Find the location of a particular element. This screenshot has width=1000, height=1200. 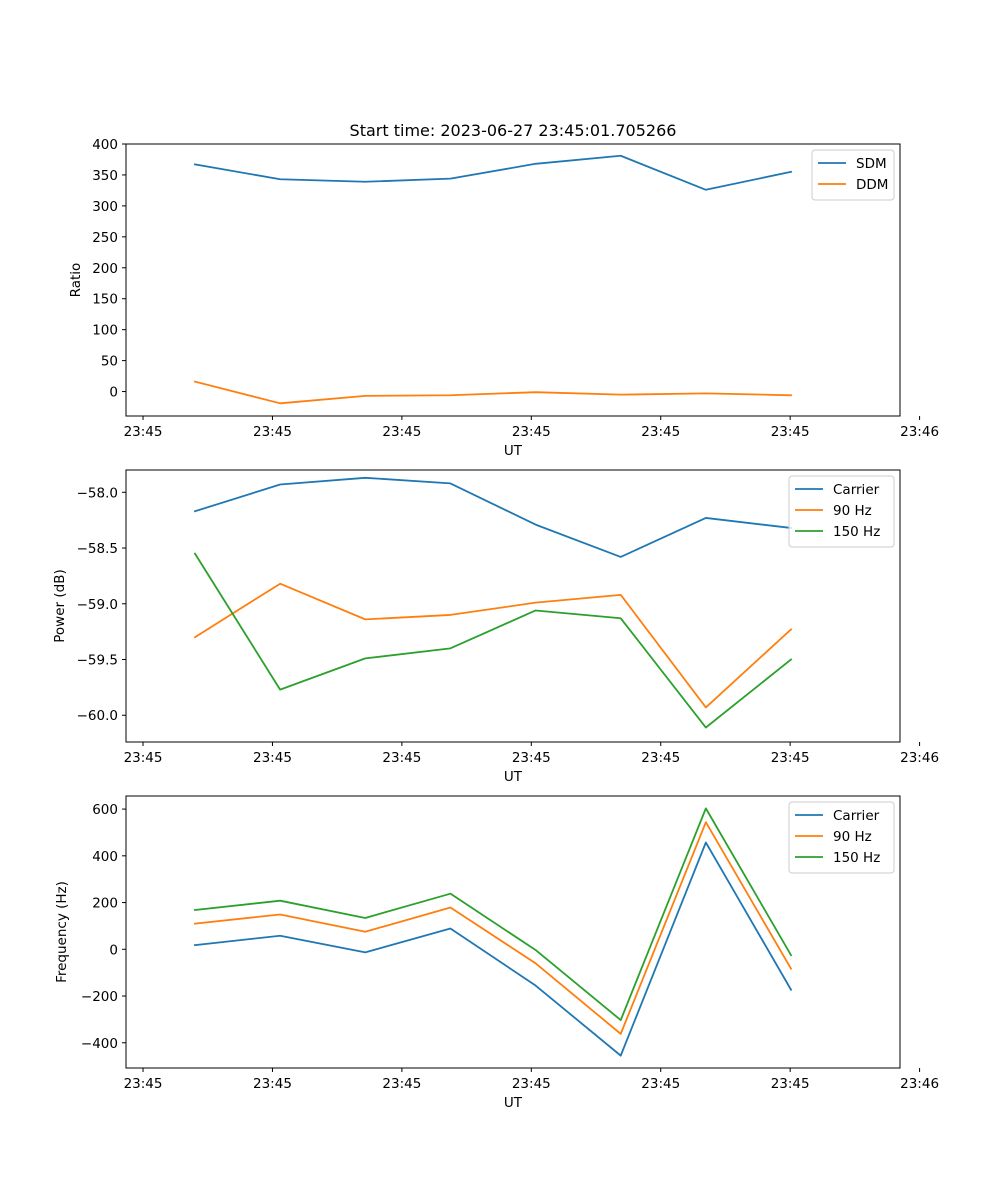

y-tick-label: −200 is located at coordinates (99, 997).